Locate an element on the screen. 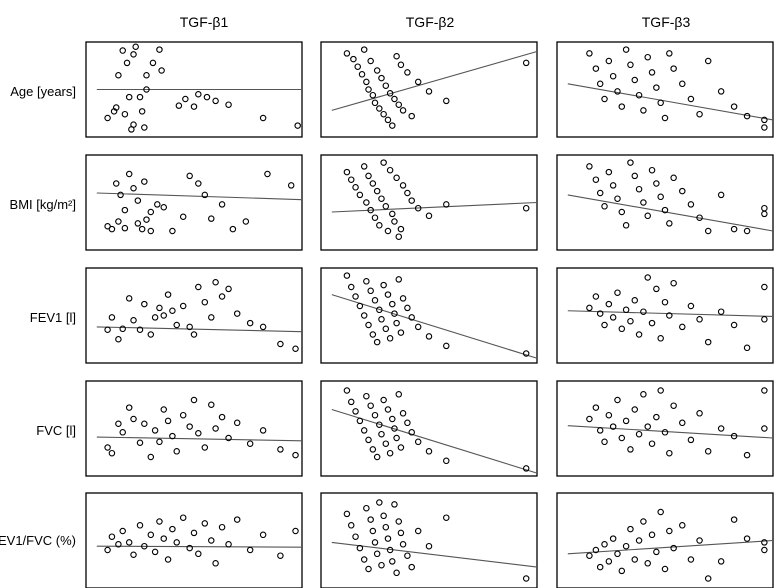 Image resolution: width=781 pixels, height=588 pixels. regression-line is located at coordinates (199, 439).